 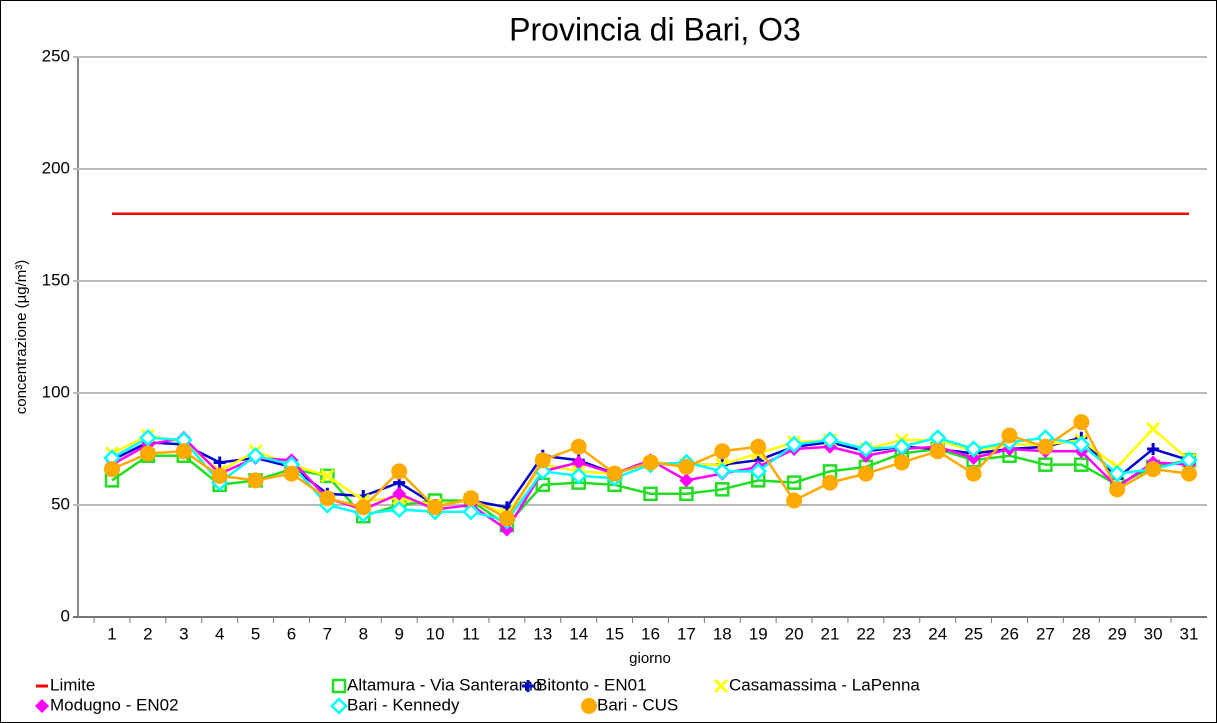 What do you see at coordinates (758, 633) in the screenshot?
I see `x-tick-label: 19` at bounding box center [758, 633].